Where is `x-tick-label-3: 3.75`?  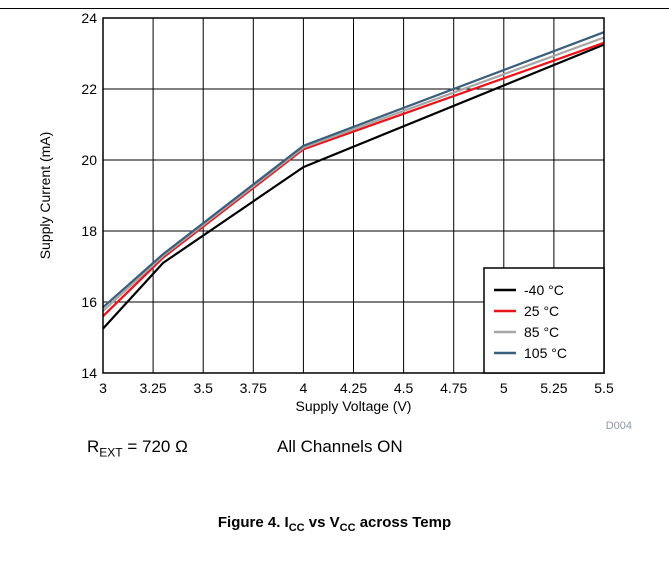 x-tick-label-3: 3.75 is located at coordinates (253, 388).